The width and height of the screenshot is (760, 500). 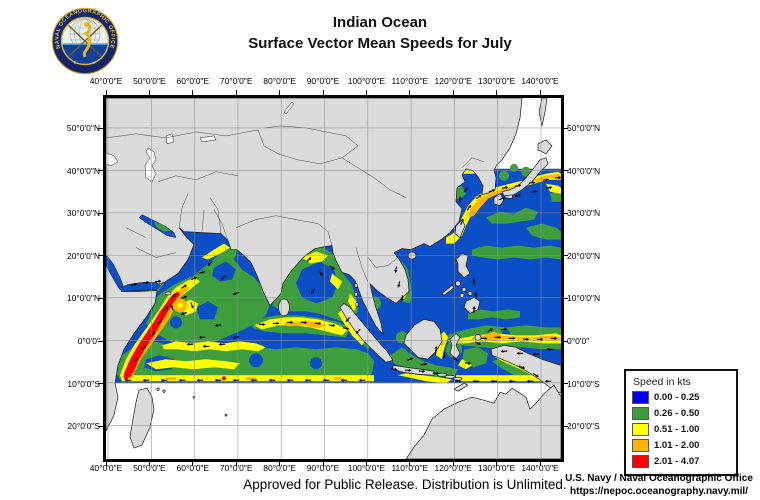 I want to click on lat-label-left: 10°0'0"N, so click(x=83, y=298).